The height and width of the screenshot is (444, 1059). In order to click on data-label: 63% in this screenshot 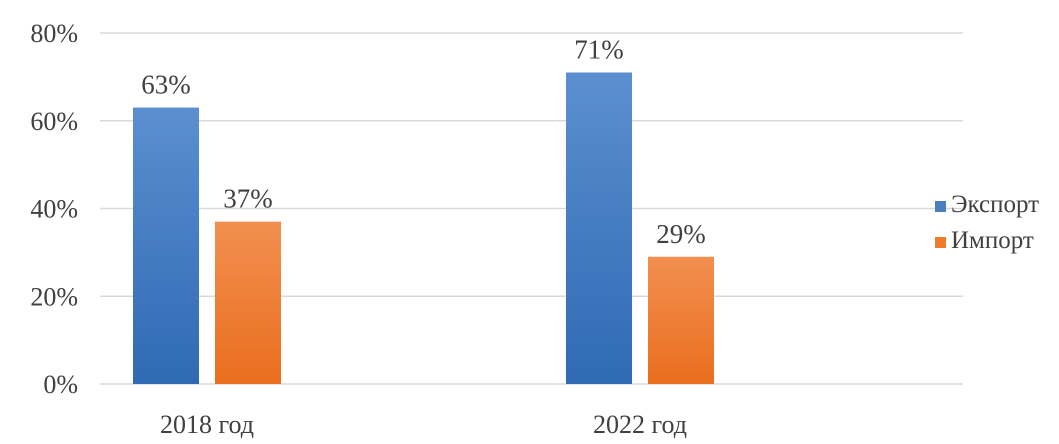, I will do `click(166, 85)`.